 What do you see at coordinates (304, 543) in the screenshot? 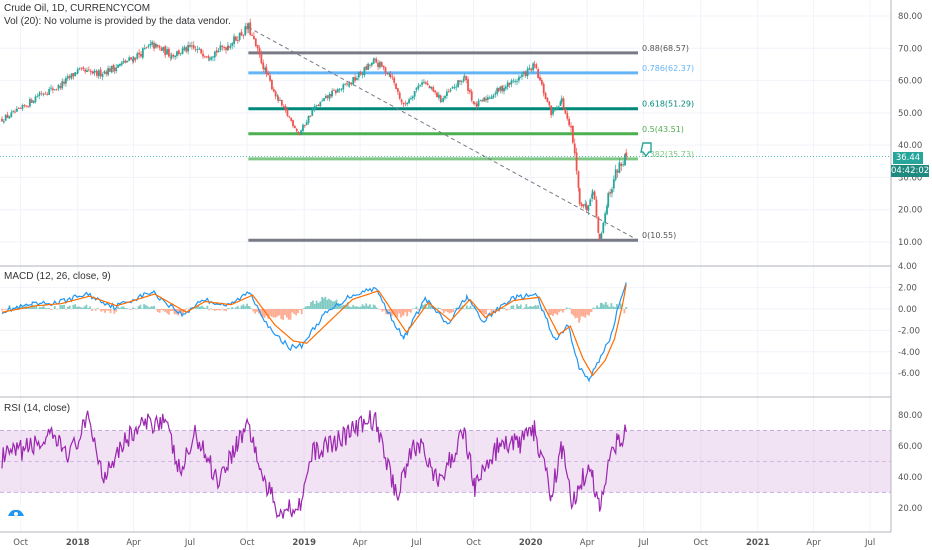
I see `x-tick-label: 2019` at bounding box center [304, 543].